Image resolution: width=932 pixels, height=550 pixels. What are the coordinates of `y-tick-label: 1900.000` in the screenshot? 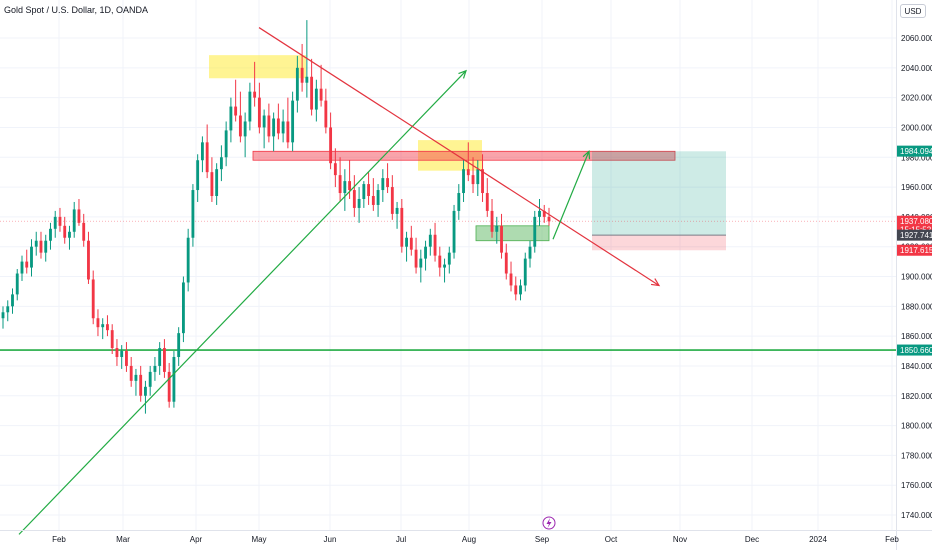 It's located at (916, 277).